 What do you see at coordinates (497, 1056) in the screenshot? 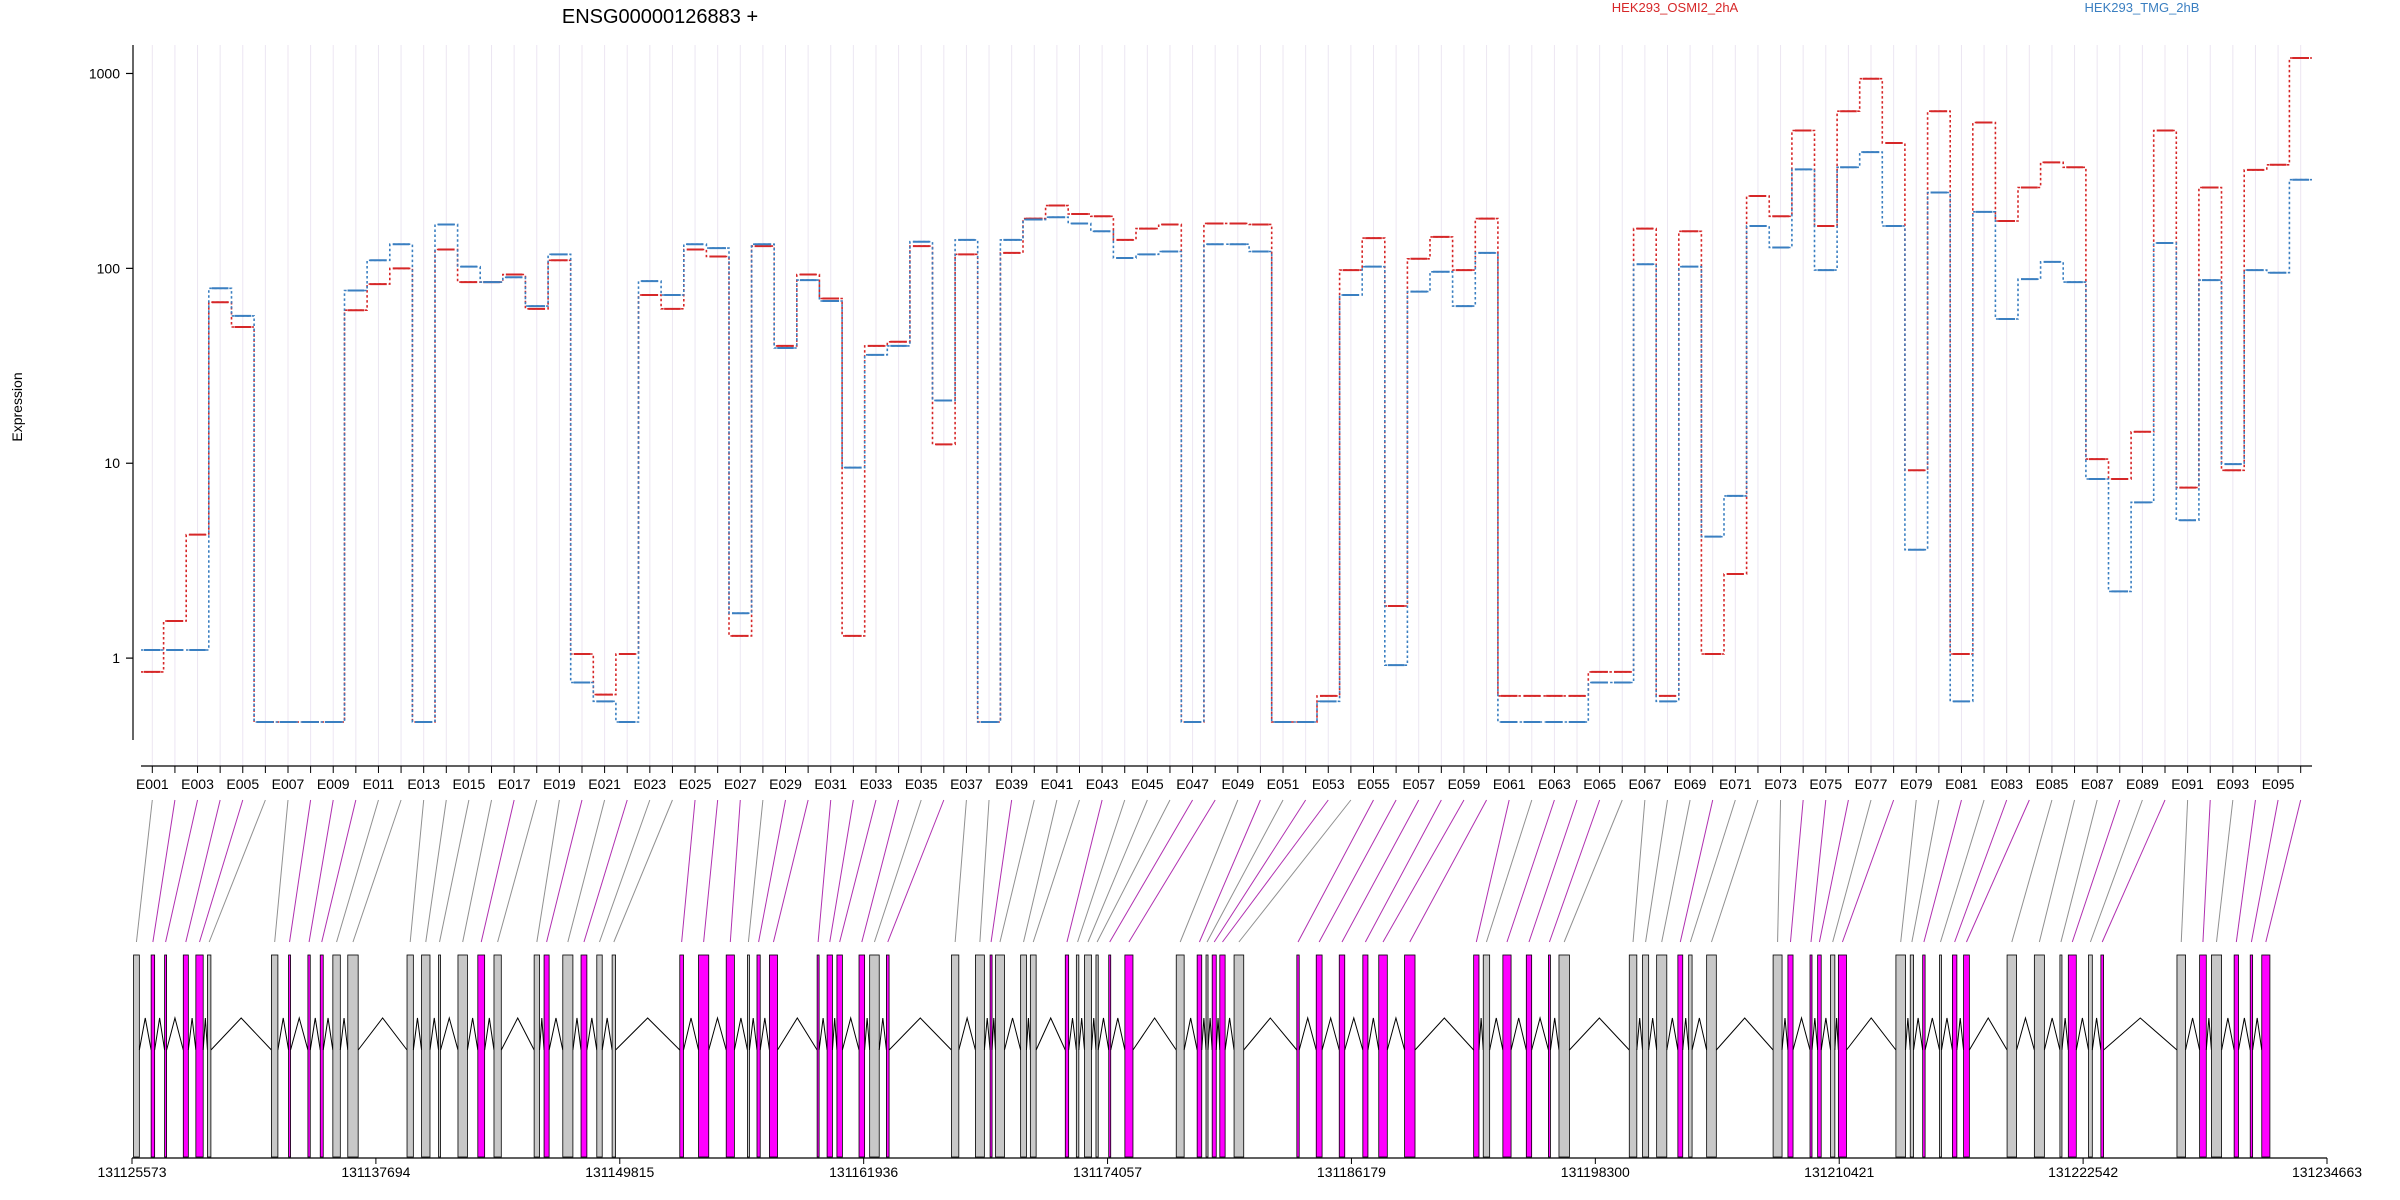
I see `exon-e018` at bounding box center [497, 1056].